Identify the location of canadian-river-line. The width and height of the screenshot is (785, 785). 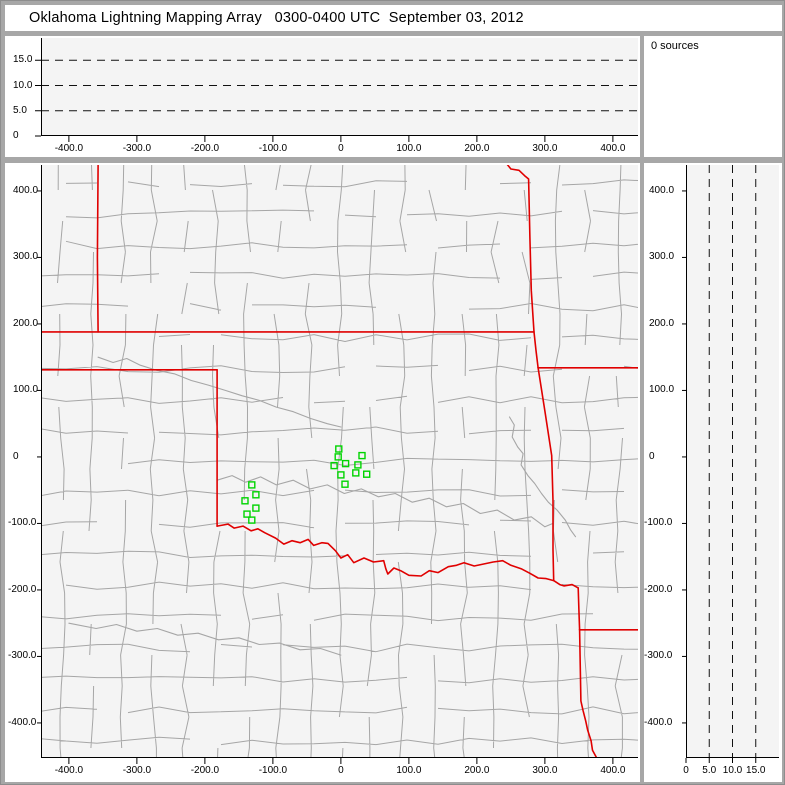
(385, 501).